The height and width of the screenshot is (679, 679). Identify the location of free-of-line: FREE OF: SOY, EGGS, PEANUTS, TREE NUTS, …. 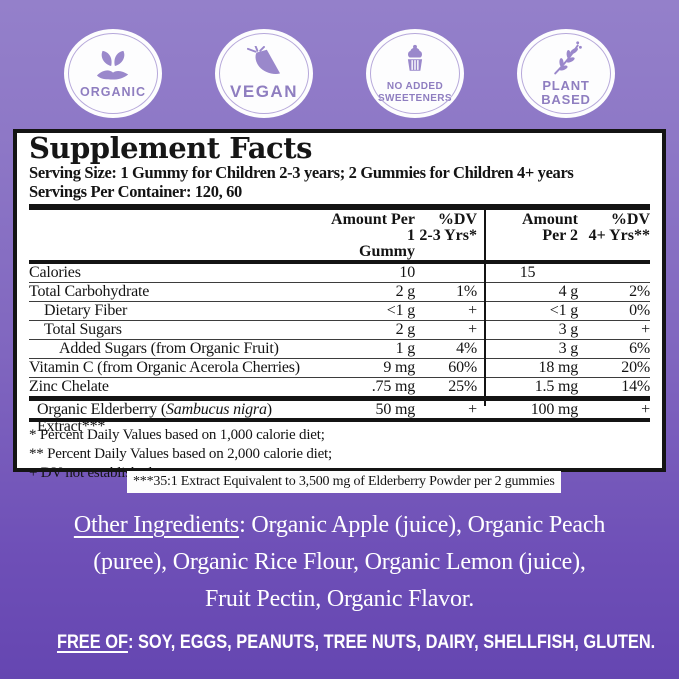
(339, 642).